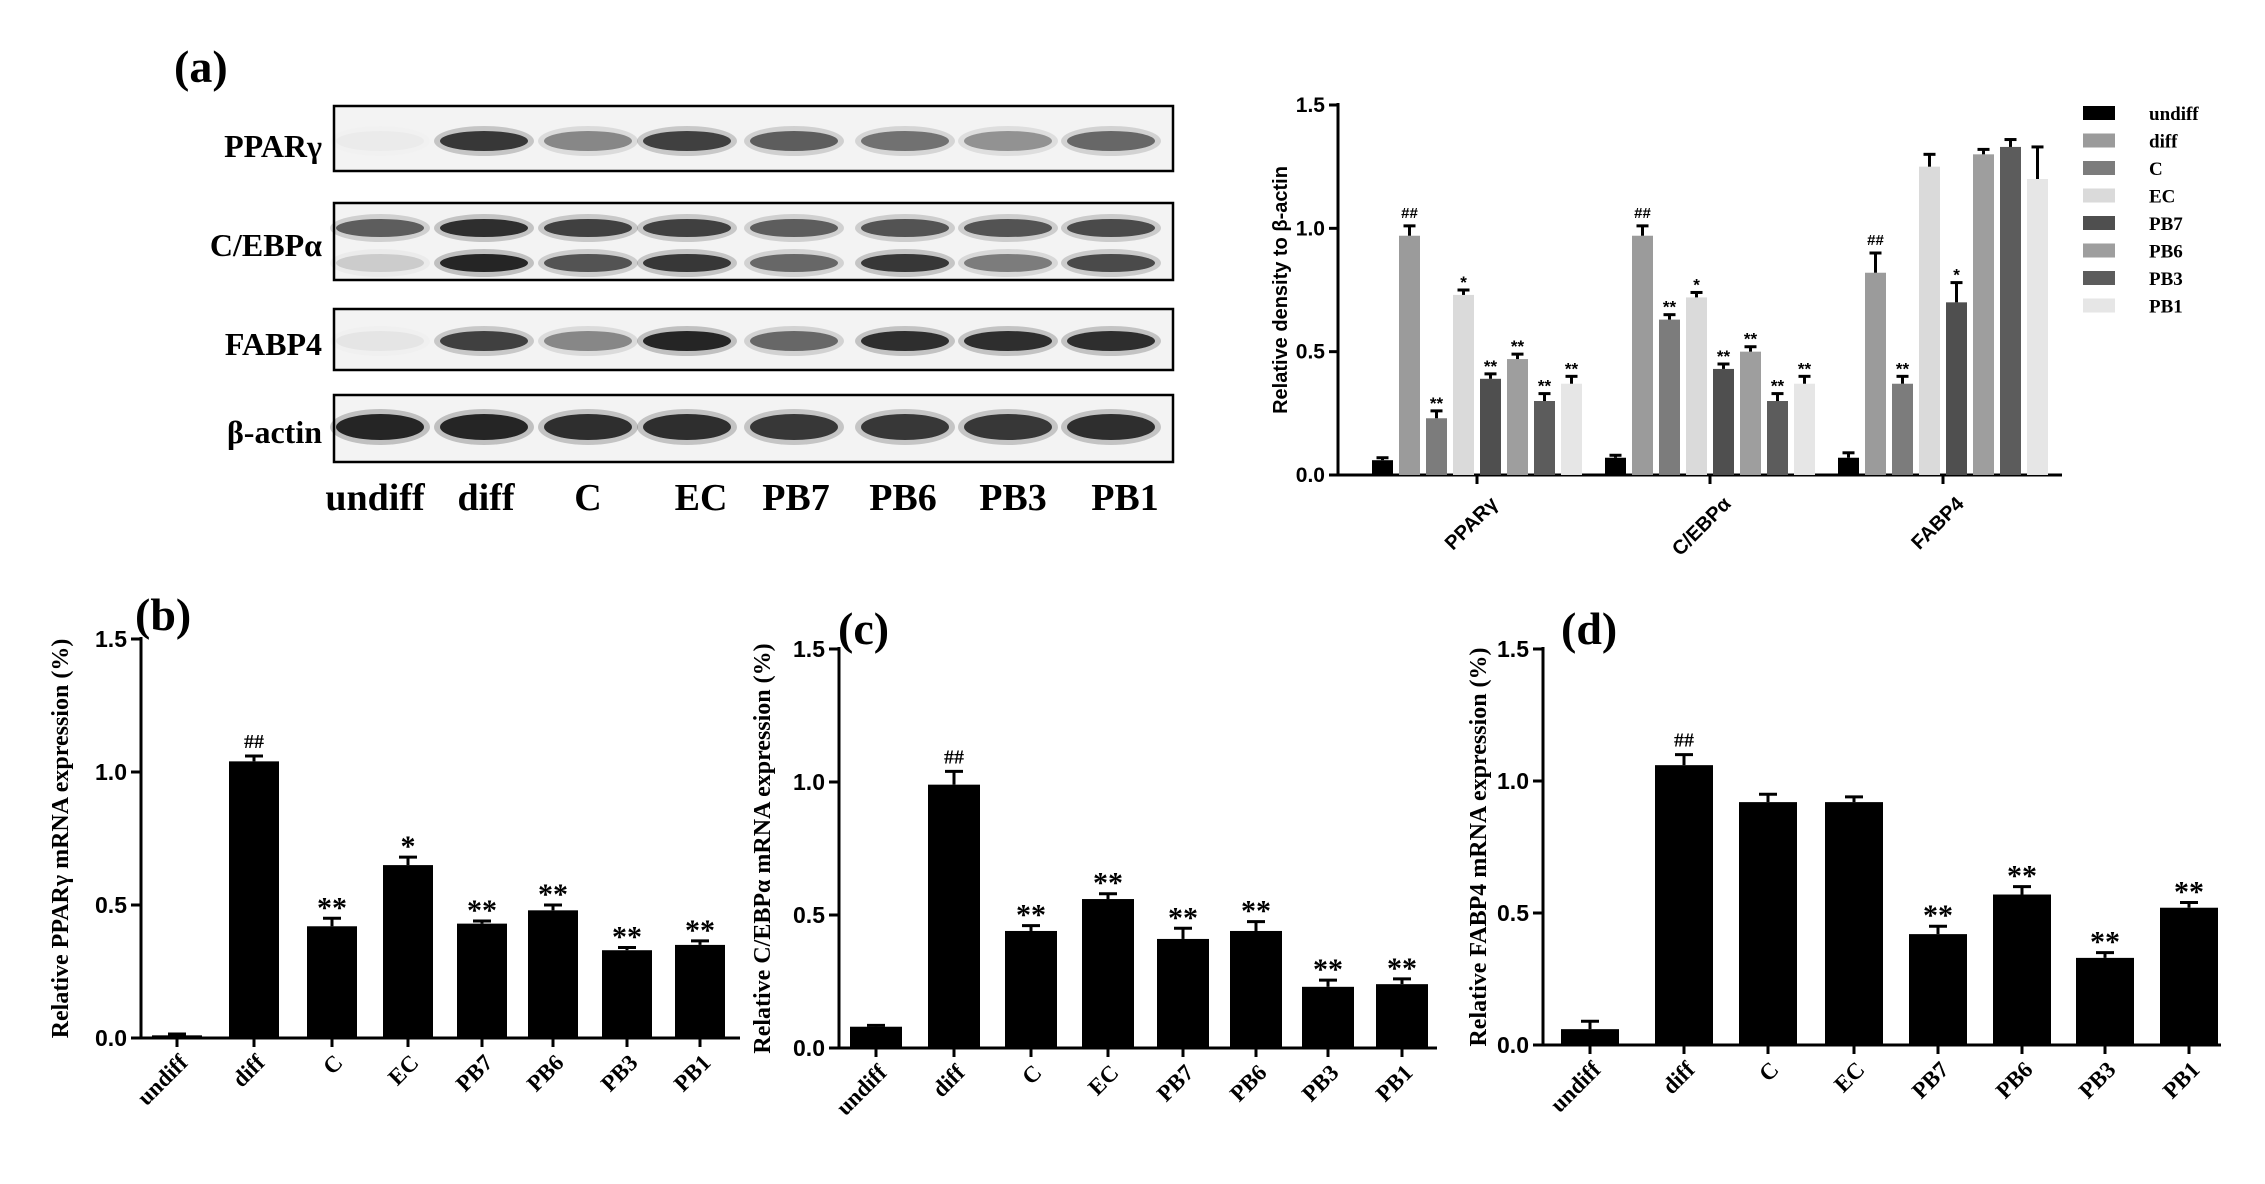 Image resolution: width=2265 pixels, height=1184 pixels. Describe the element at coordinates (2099, 250) in the screenshot. I see `legend-swatch-pb6` at that location.